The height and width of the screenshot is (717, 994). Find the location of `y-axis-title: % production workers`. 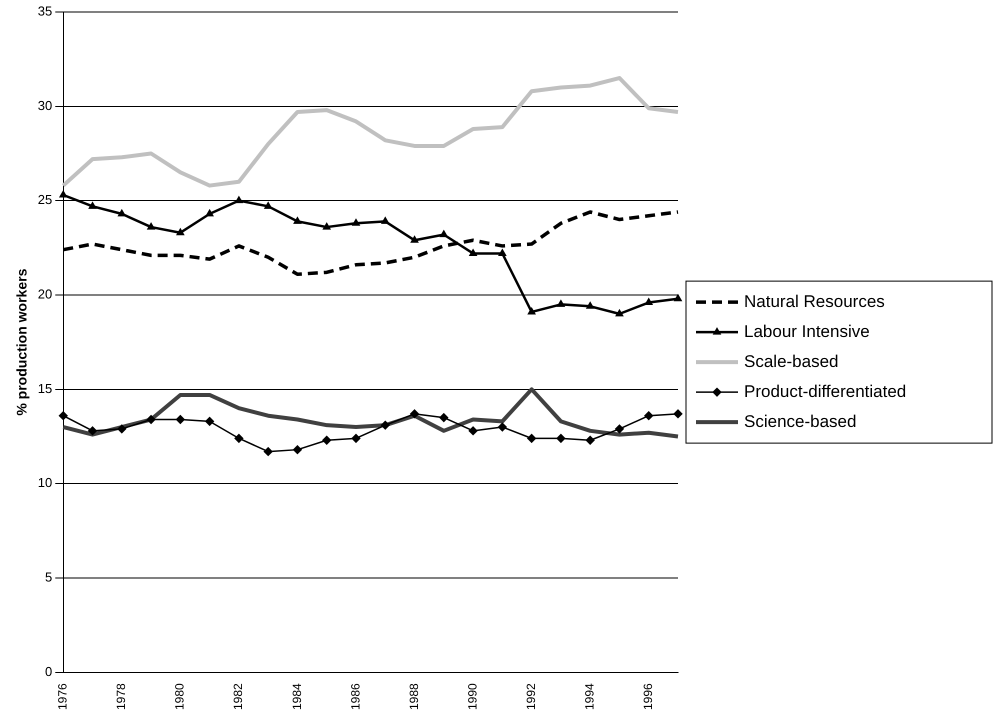

y-axis-title: % production workers is located at coordinates (21, 342).